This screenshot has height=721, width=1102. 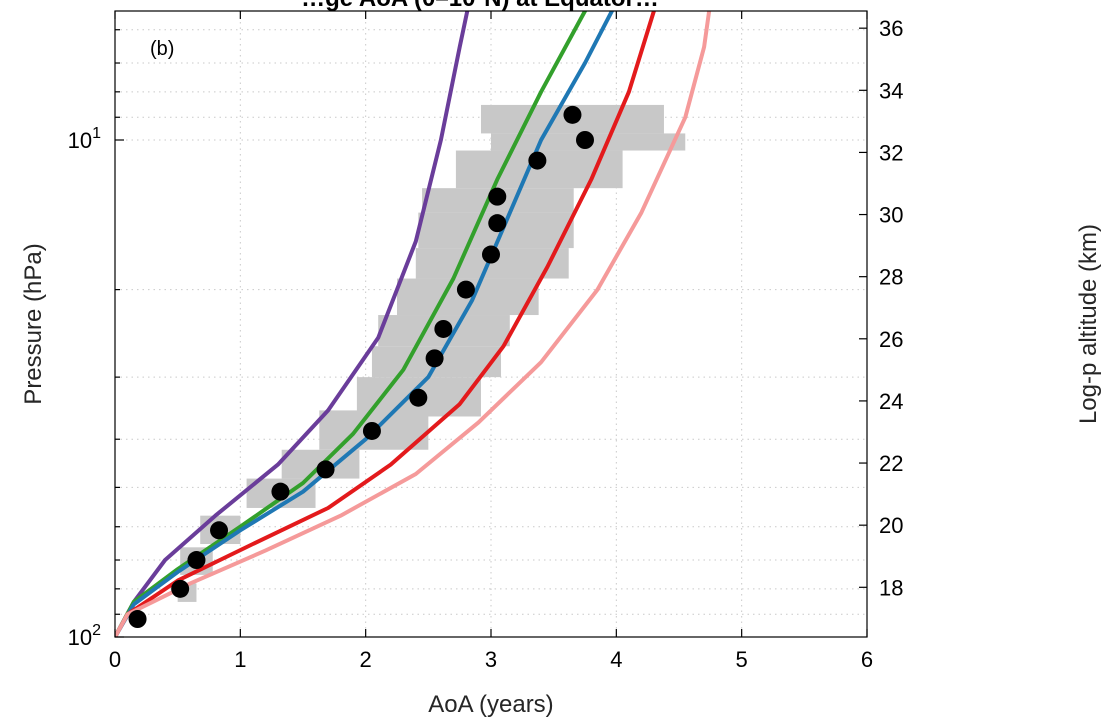 What do you see at coordinates (616, 659) in the screenshot?
I see `x-tick-label: 4` at bounding box center [616, 659].